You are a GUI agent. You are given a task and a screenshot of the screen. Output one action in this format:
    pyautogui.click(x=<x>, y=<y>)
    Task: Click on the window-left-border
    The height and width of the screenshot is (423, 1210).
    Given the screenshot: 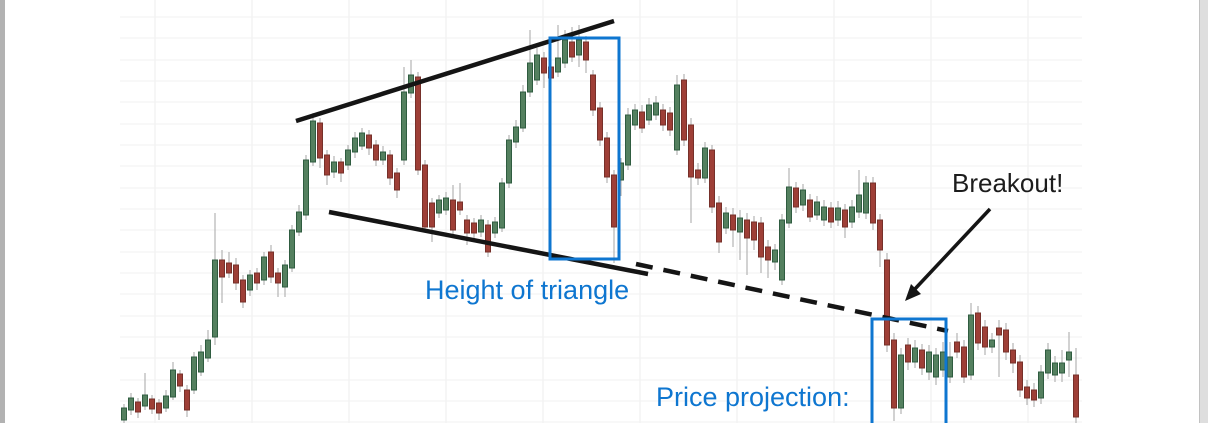 What is the action you would take?
    pyautogui.click(x=2, y=211)
    